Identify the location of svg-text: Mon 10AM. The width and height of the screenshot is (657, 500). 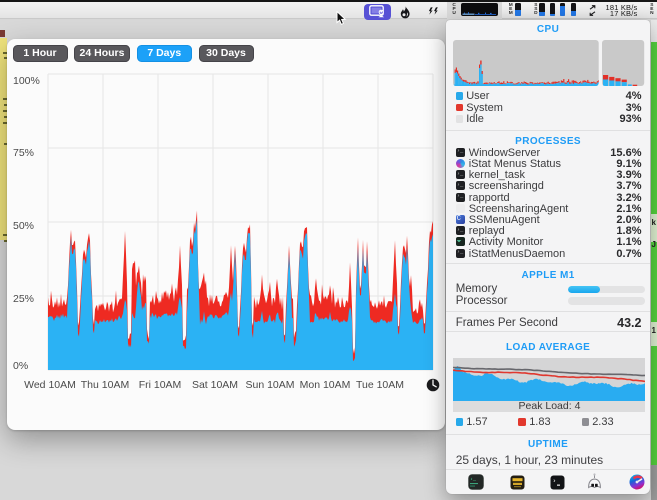
(325, 385).